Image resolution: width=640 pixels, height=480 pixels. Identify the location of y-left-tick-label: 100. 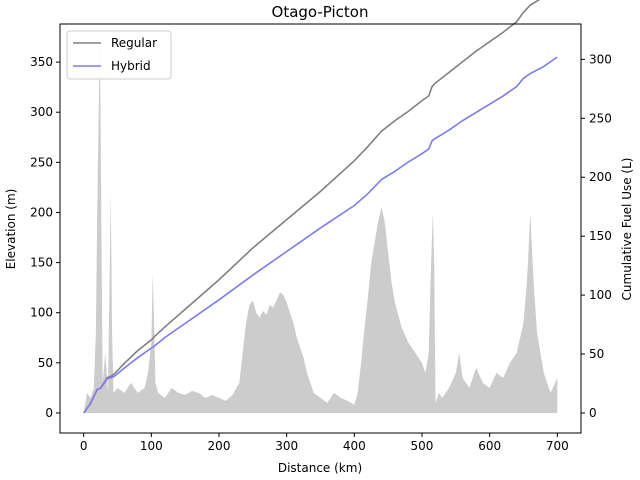
(41, 313).